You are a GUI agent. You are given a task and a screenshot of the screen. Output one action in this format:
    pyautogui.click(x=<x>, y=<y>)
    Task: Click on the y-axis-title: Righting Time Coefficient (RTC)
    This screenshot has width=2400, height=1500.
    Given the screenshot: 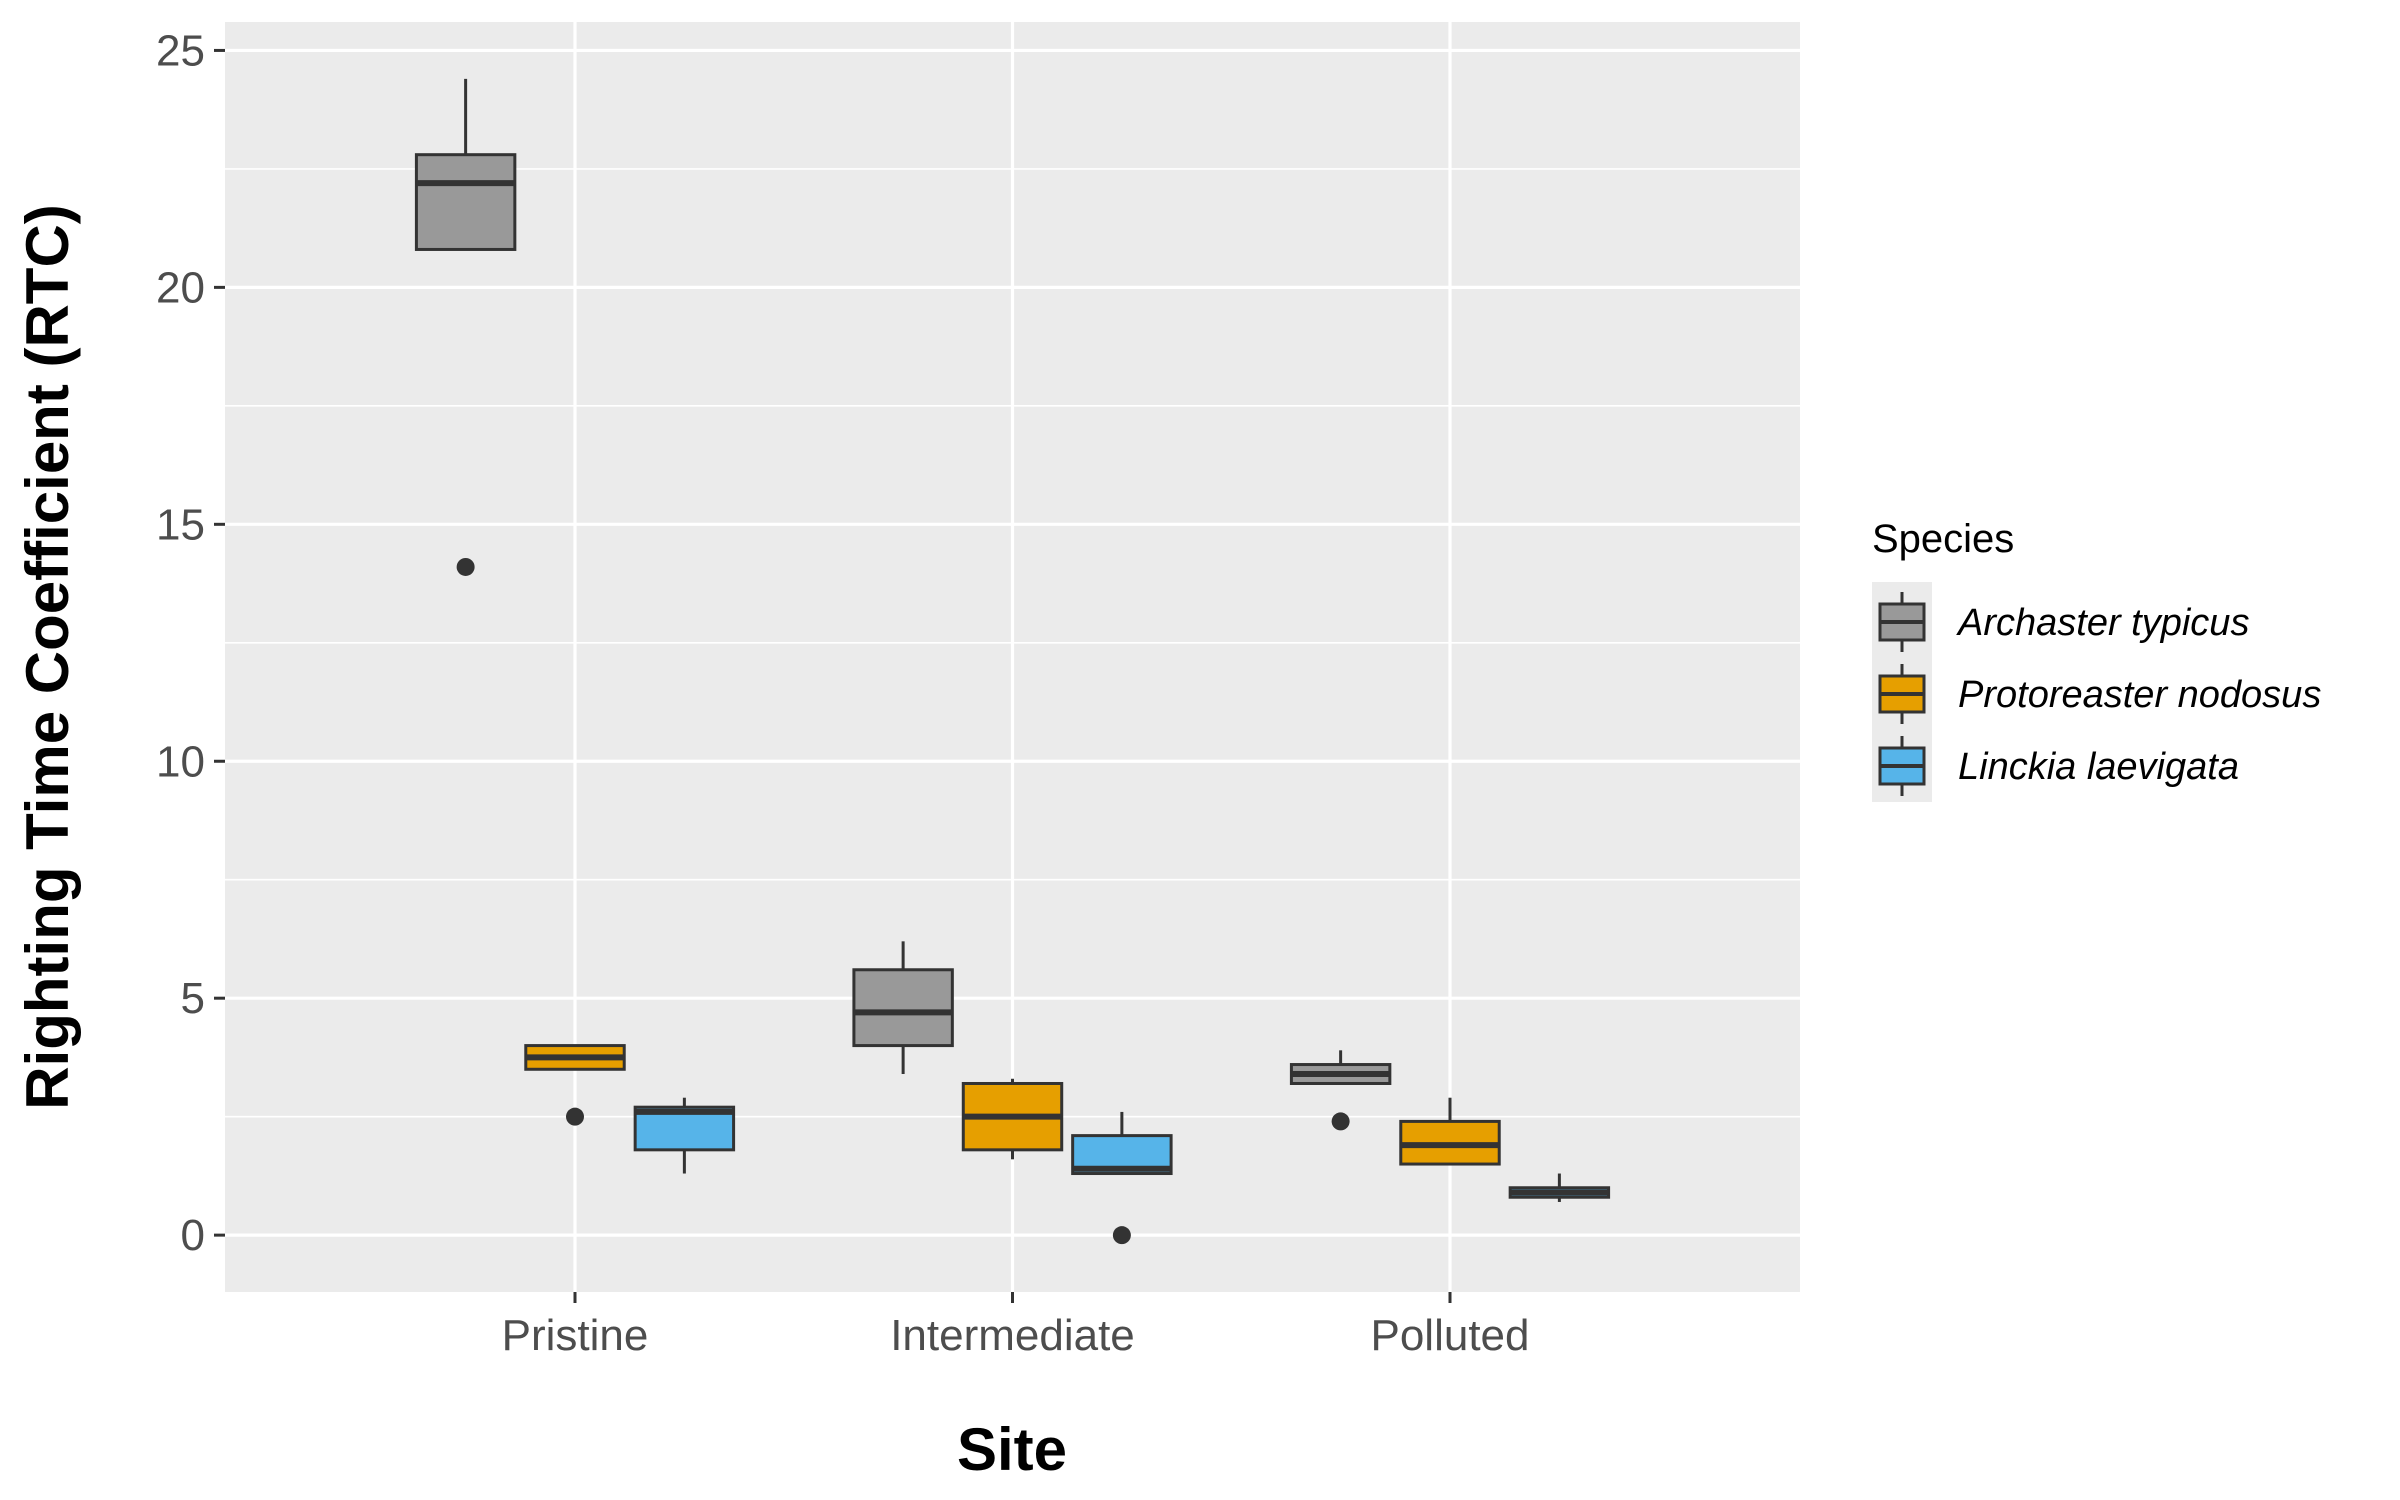 What is the action you would take?
    pyautogui.click(x=47, y=657)
    